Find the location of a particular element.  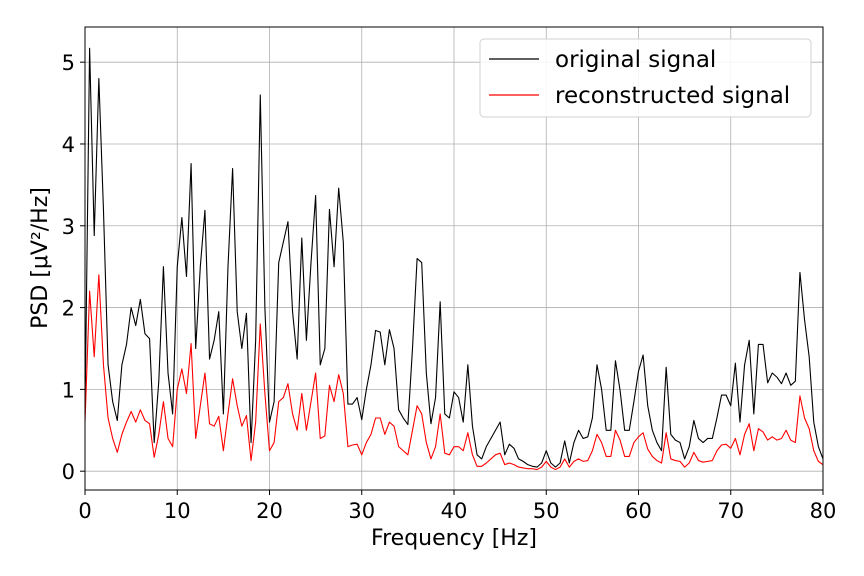

y-tick-label: 0 is located at coordinates (68, 472).